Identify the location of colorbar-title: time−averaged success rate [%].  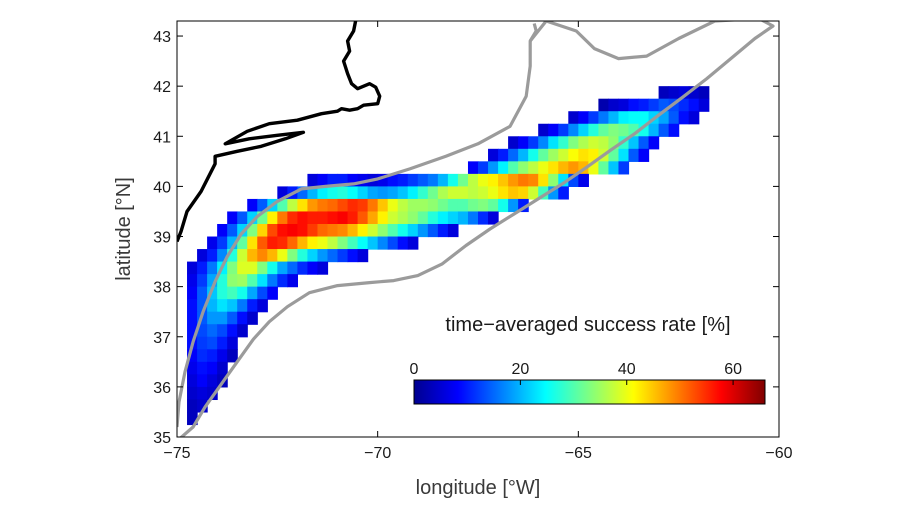
(587, 325).